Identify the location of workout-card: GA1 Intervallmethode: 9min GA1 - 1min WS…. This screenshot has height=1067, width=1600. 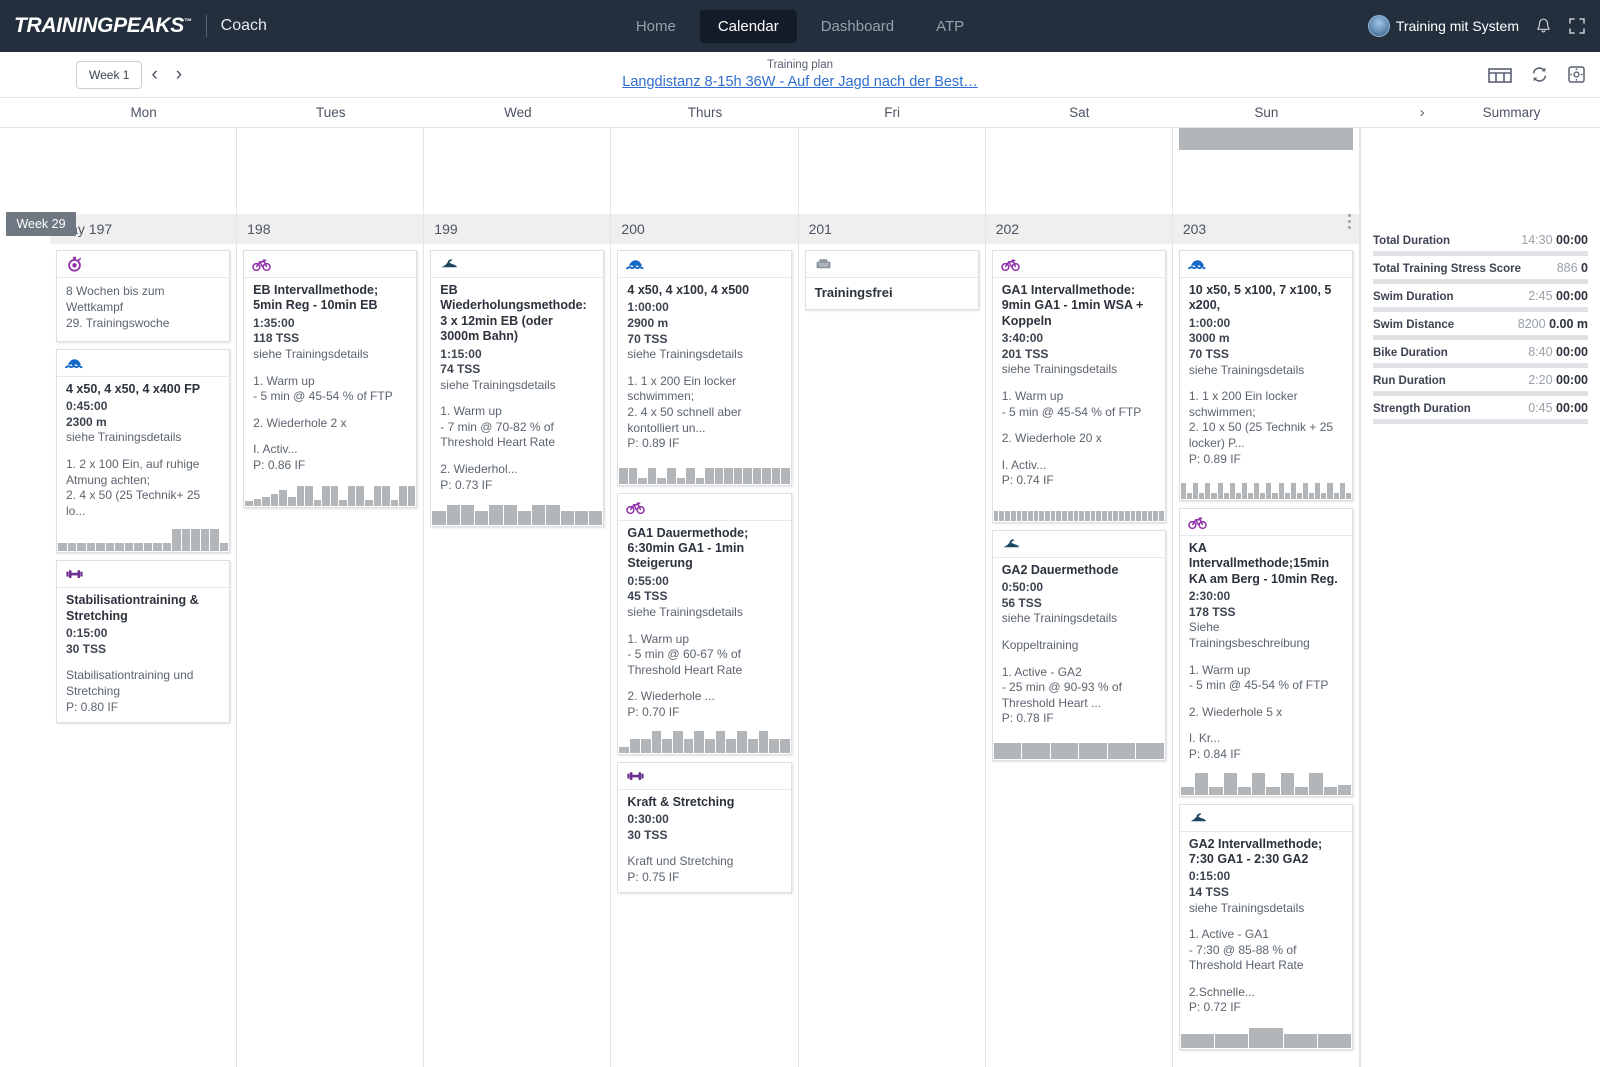
(1078, 386).